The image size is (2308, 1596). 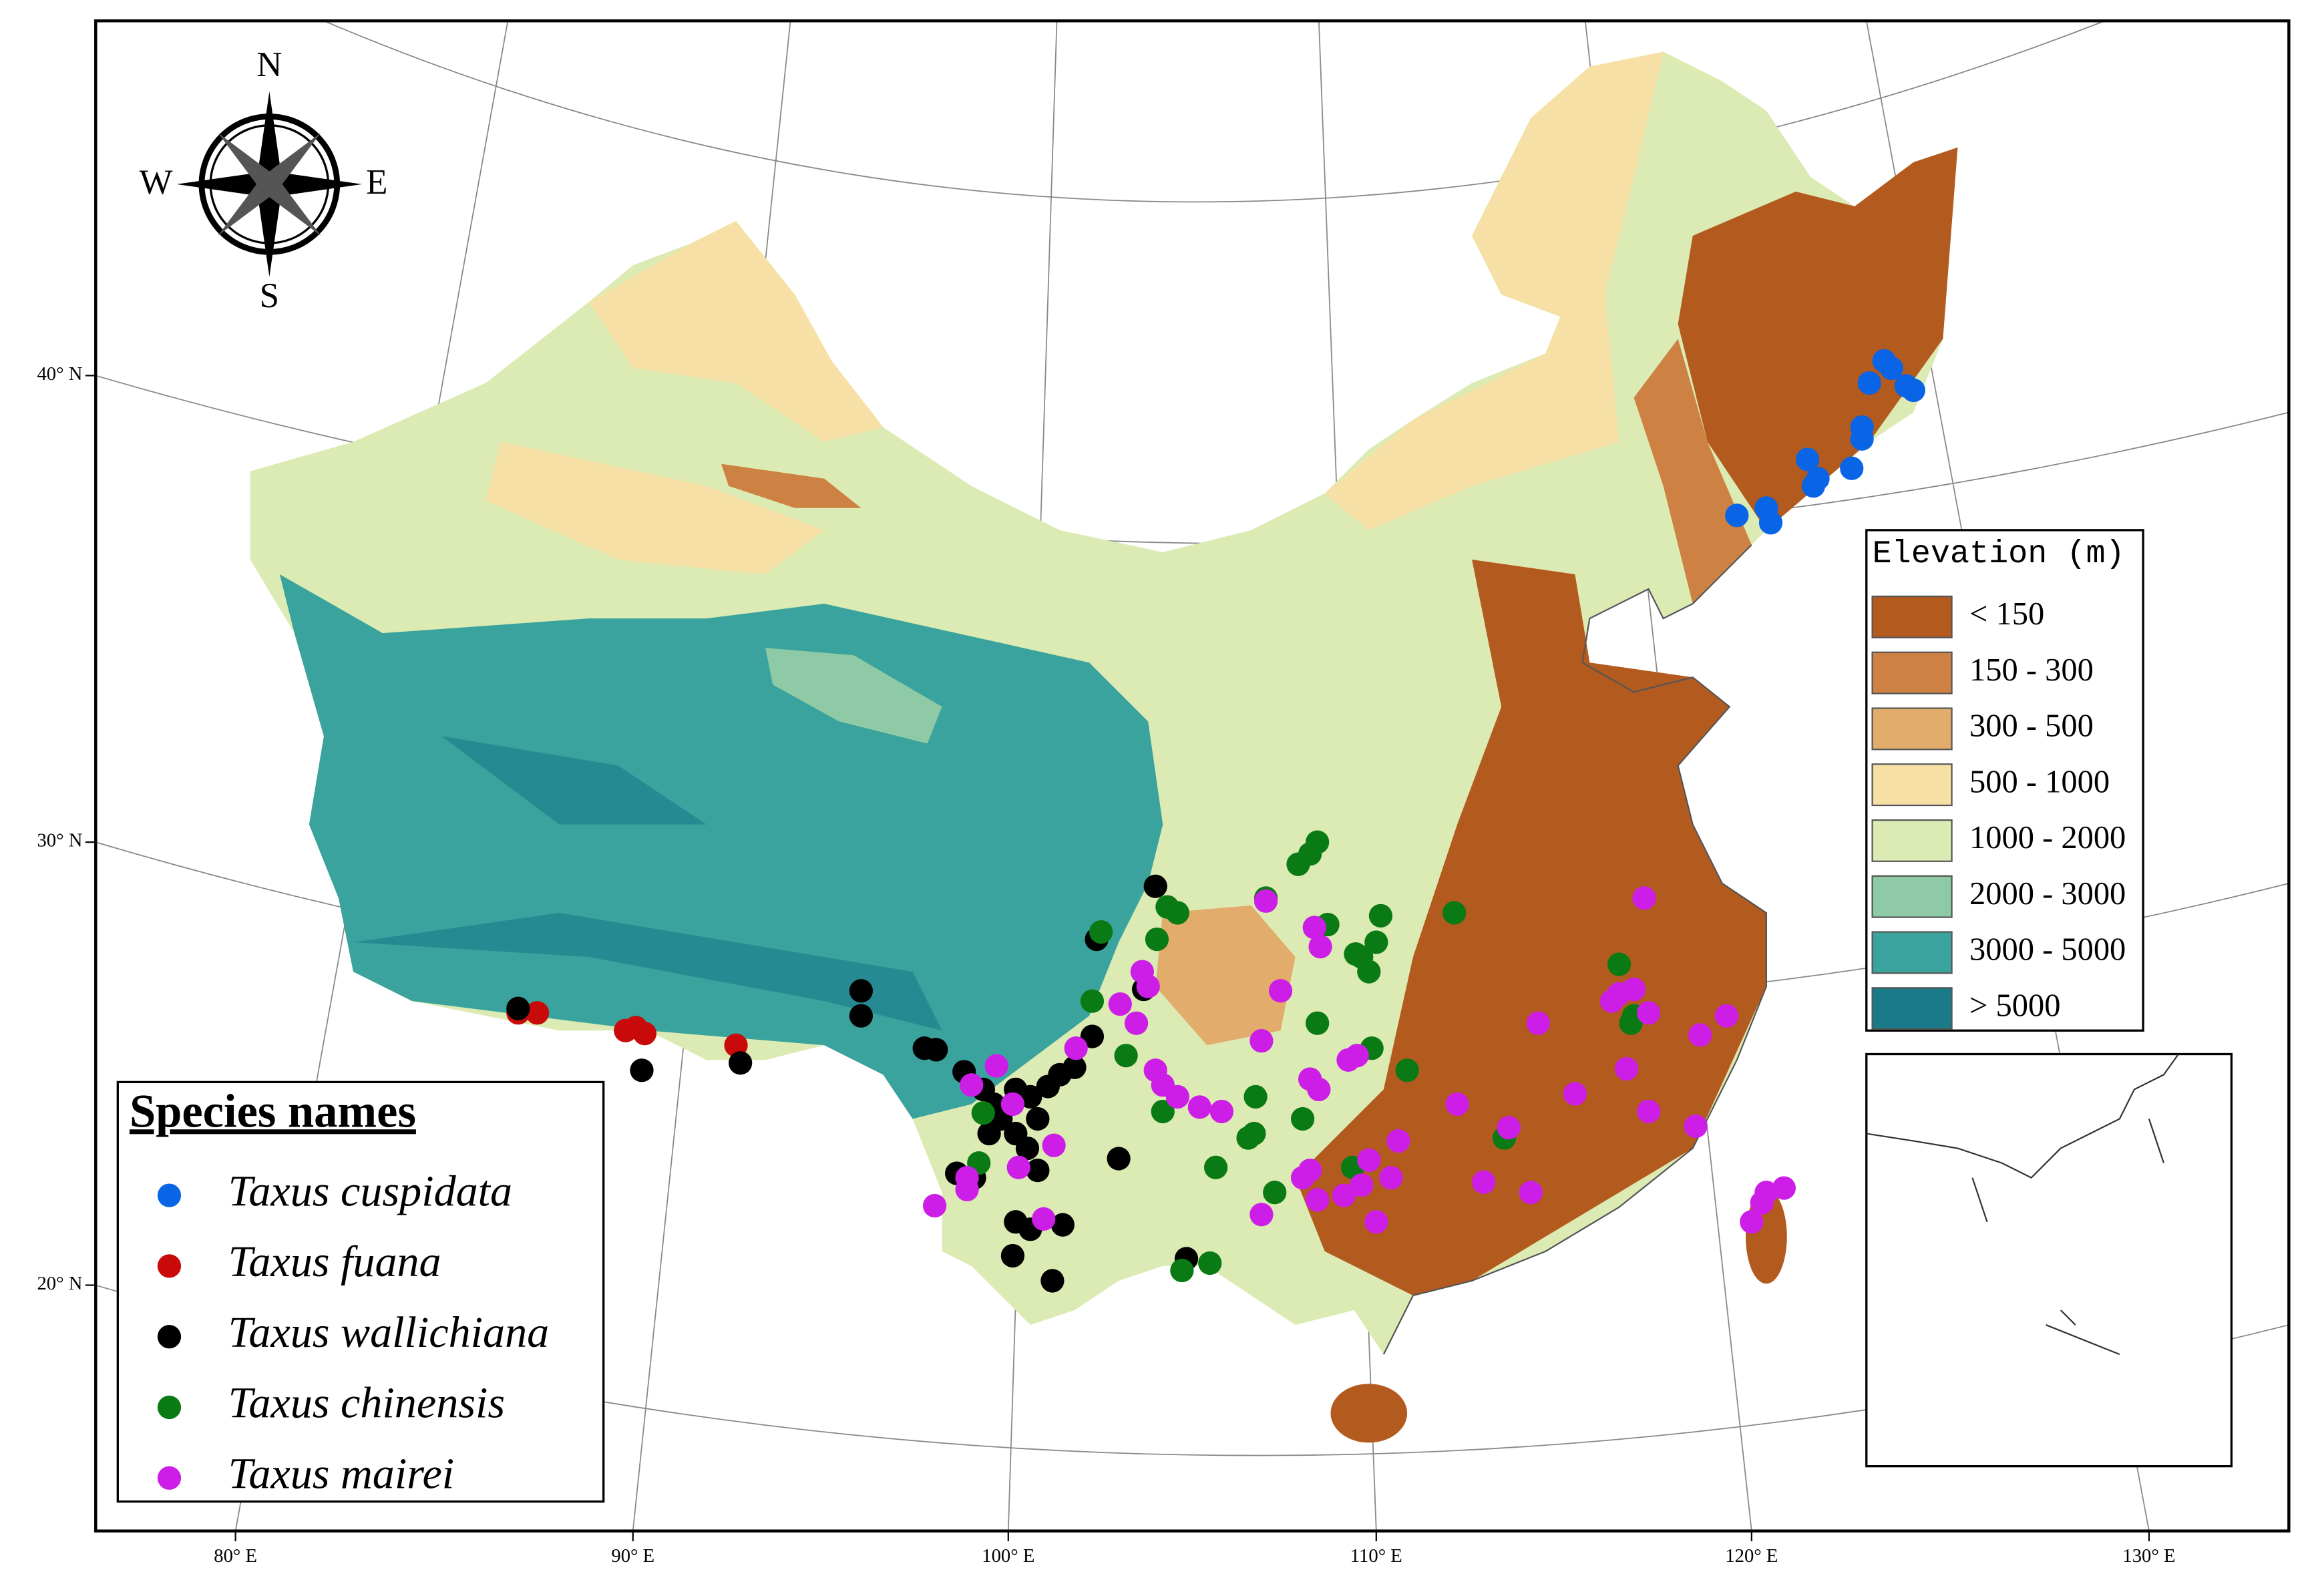 I want to click on compass-s: S, so click(x=269, y=296).